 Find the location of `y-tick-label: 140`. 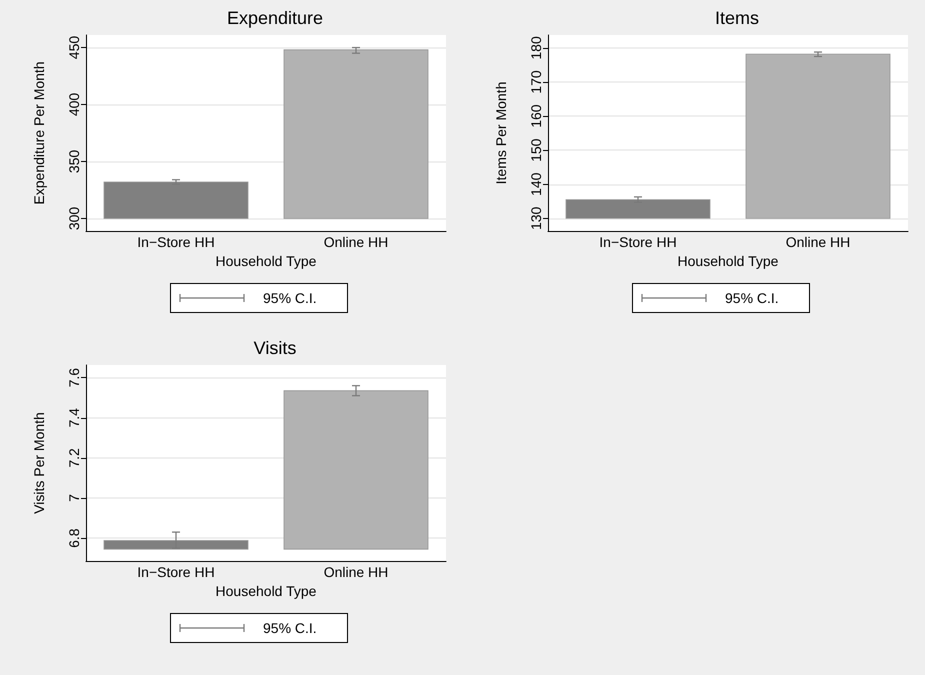

y-tick-label: 140 is located at coordinates (536, 184).